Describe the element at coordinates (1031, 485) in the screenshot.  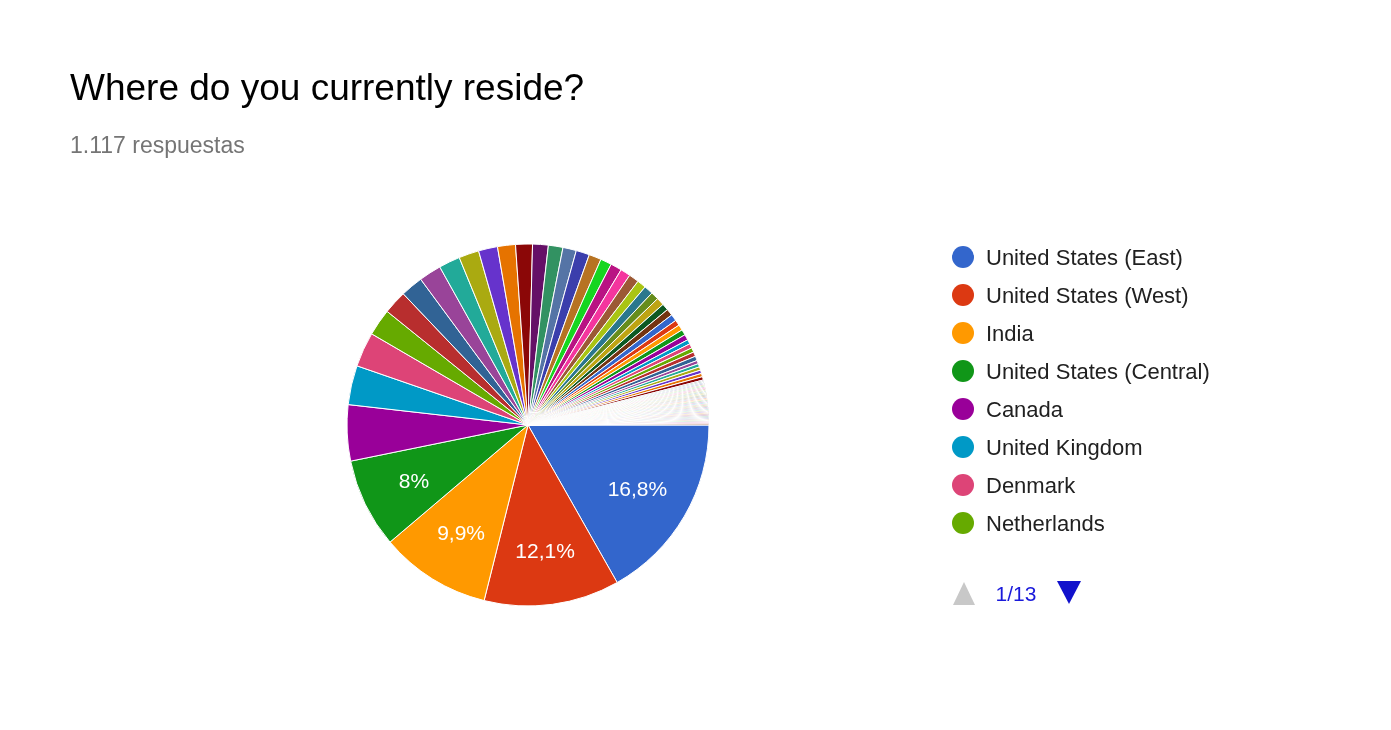
I see `legend-label: Denmark` at that location.